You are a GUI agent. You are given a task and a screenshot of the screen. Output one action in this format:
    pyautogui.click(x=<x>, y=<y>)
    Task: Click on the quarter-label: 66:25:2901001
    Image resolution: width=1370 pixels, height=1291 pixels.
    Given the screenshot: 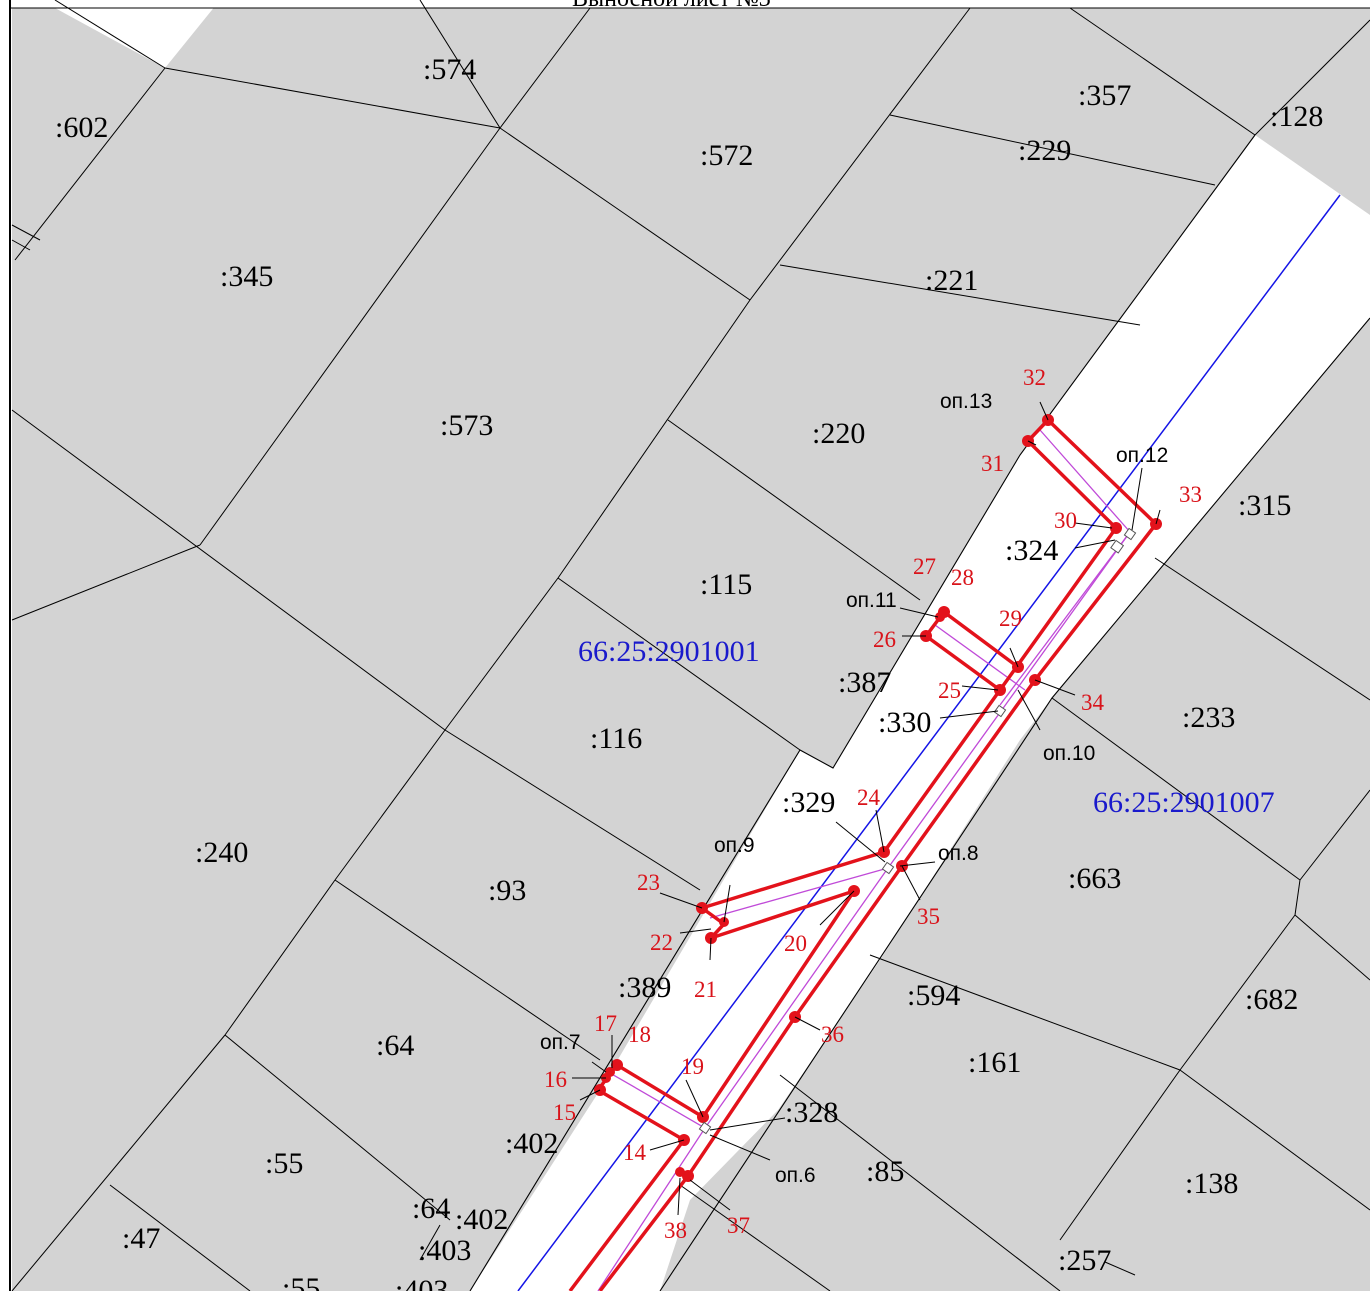 What is the action you would take?
    pyautogui.click(x=669, y=651)
    